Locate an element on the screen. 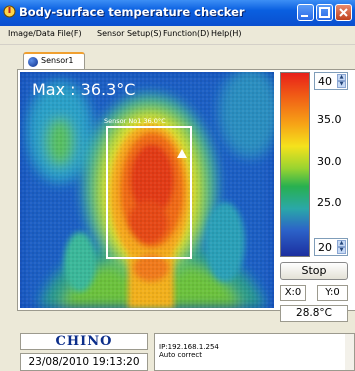  tab-sensor1: Sensor1 is located at coordinates (54, 61).